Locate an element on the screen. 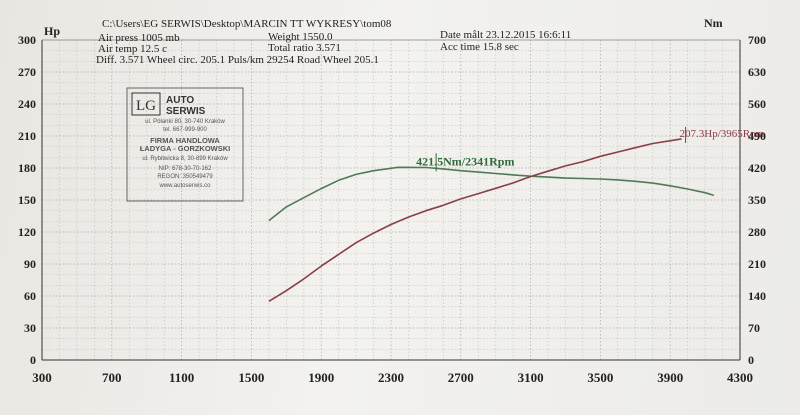 Image resolution: width=800 pixels, height=415 pixels. left-axis-tick-label: 60 is located at coordinates (30, 296).